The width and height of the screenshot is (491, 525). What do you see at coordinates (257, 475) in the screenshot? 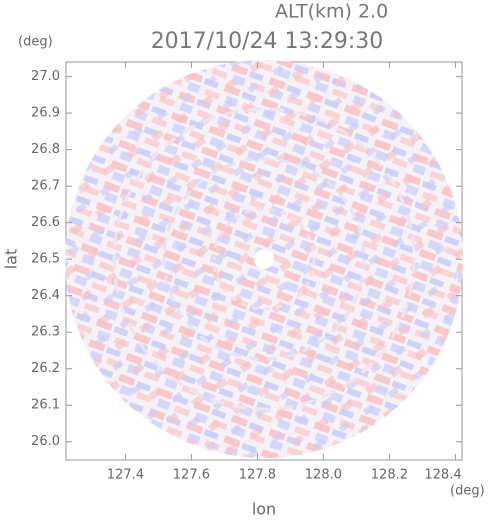
I see `x-tick-label: 127.8` at bounding box center [257, 475].